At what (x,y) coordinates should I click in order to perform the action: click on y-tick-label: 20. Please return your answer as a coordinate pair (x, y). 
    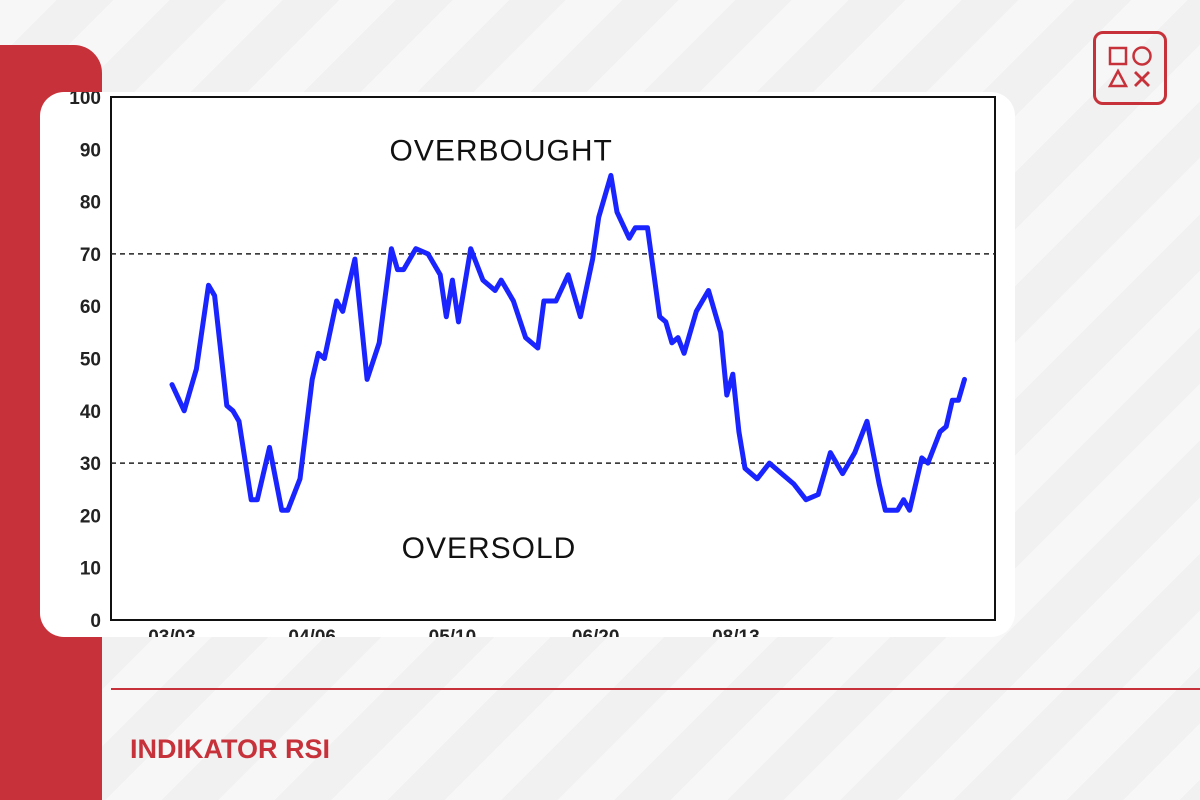
    Looking at the image, I should click on (90, 516).